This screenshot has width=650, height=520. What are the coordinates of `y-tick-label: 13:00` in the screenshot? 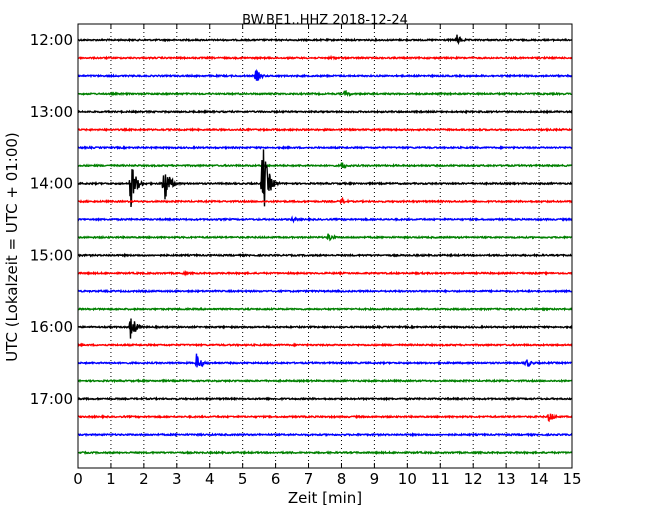 It's located at (51, 112).